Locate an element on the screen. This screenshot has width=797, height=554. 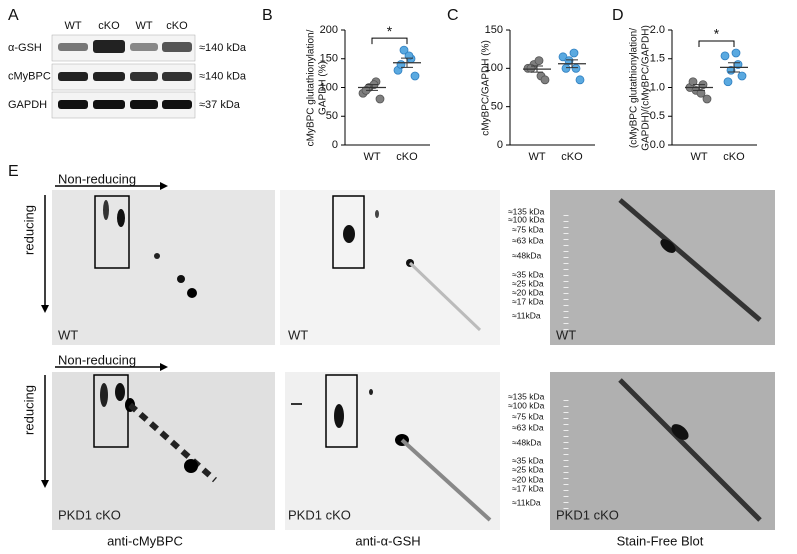
panel-label: E is located at coordinates (13, 171).